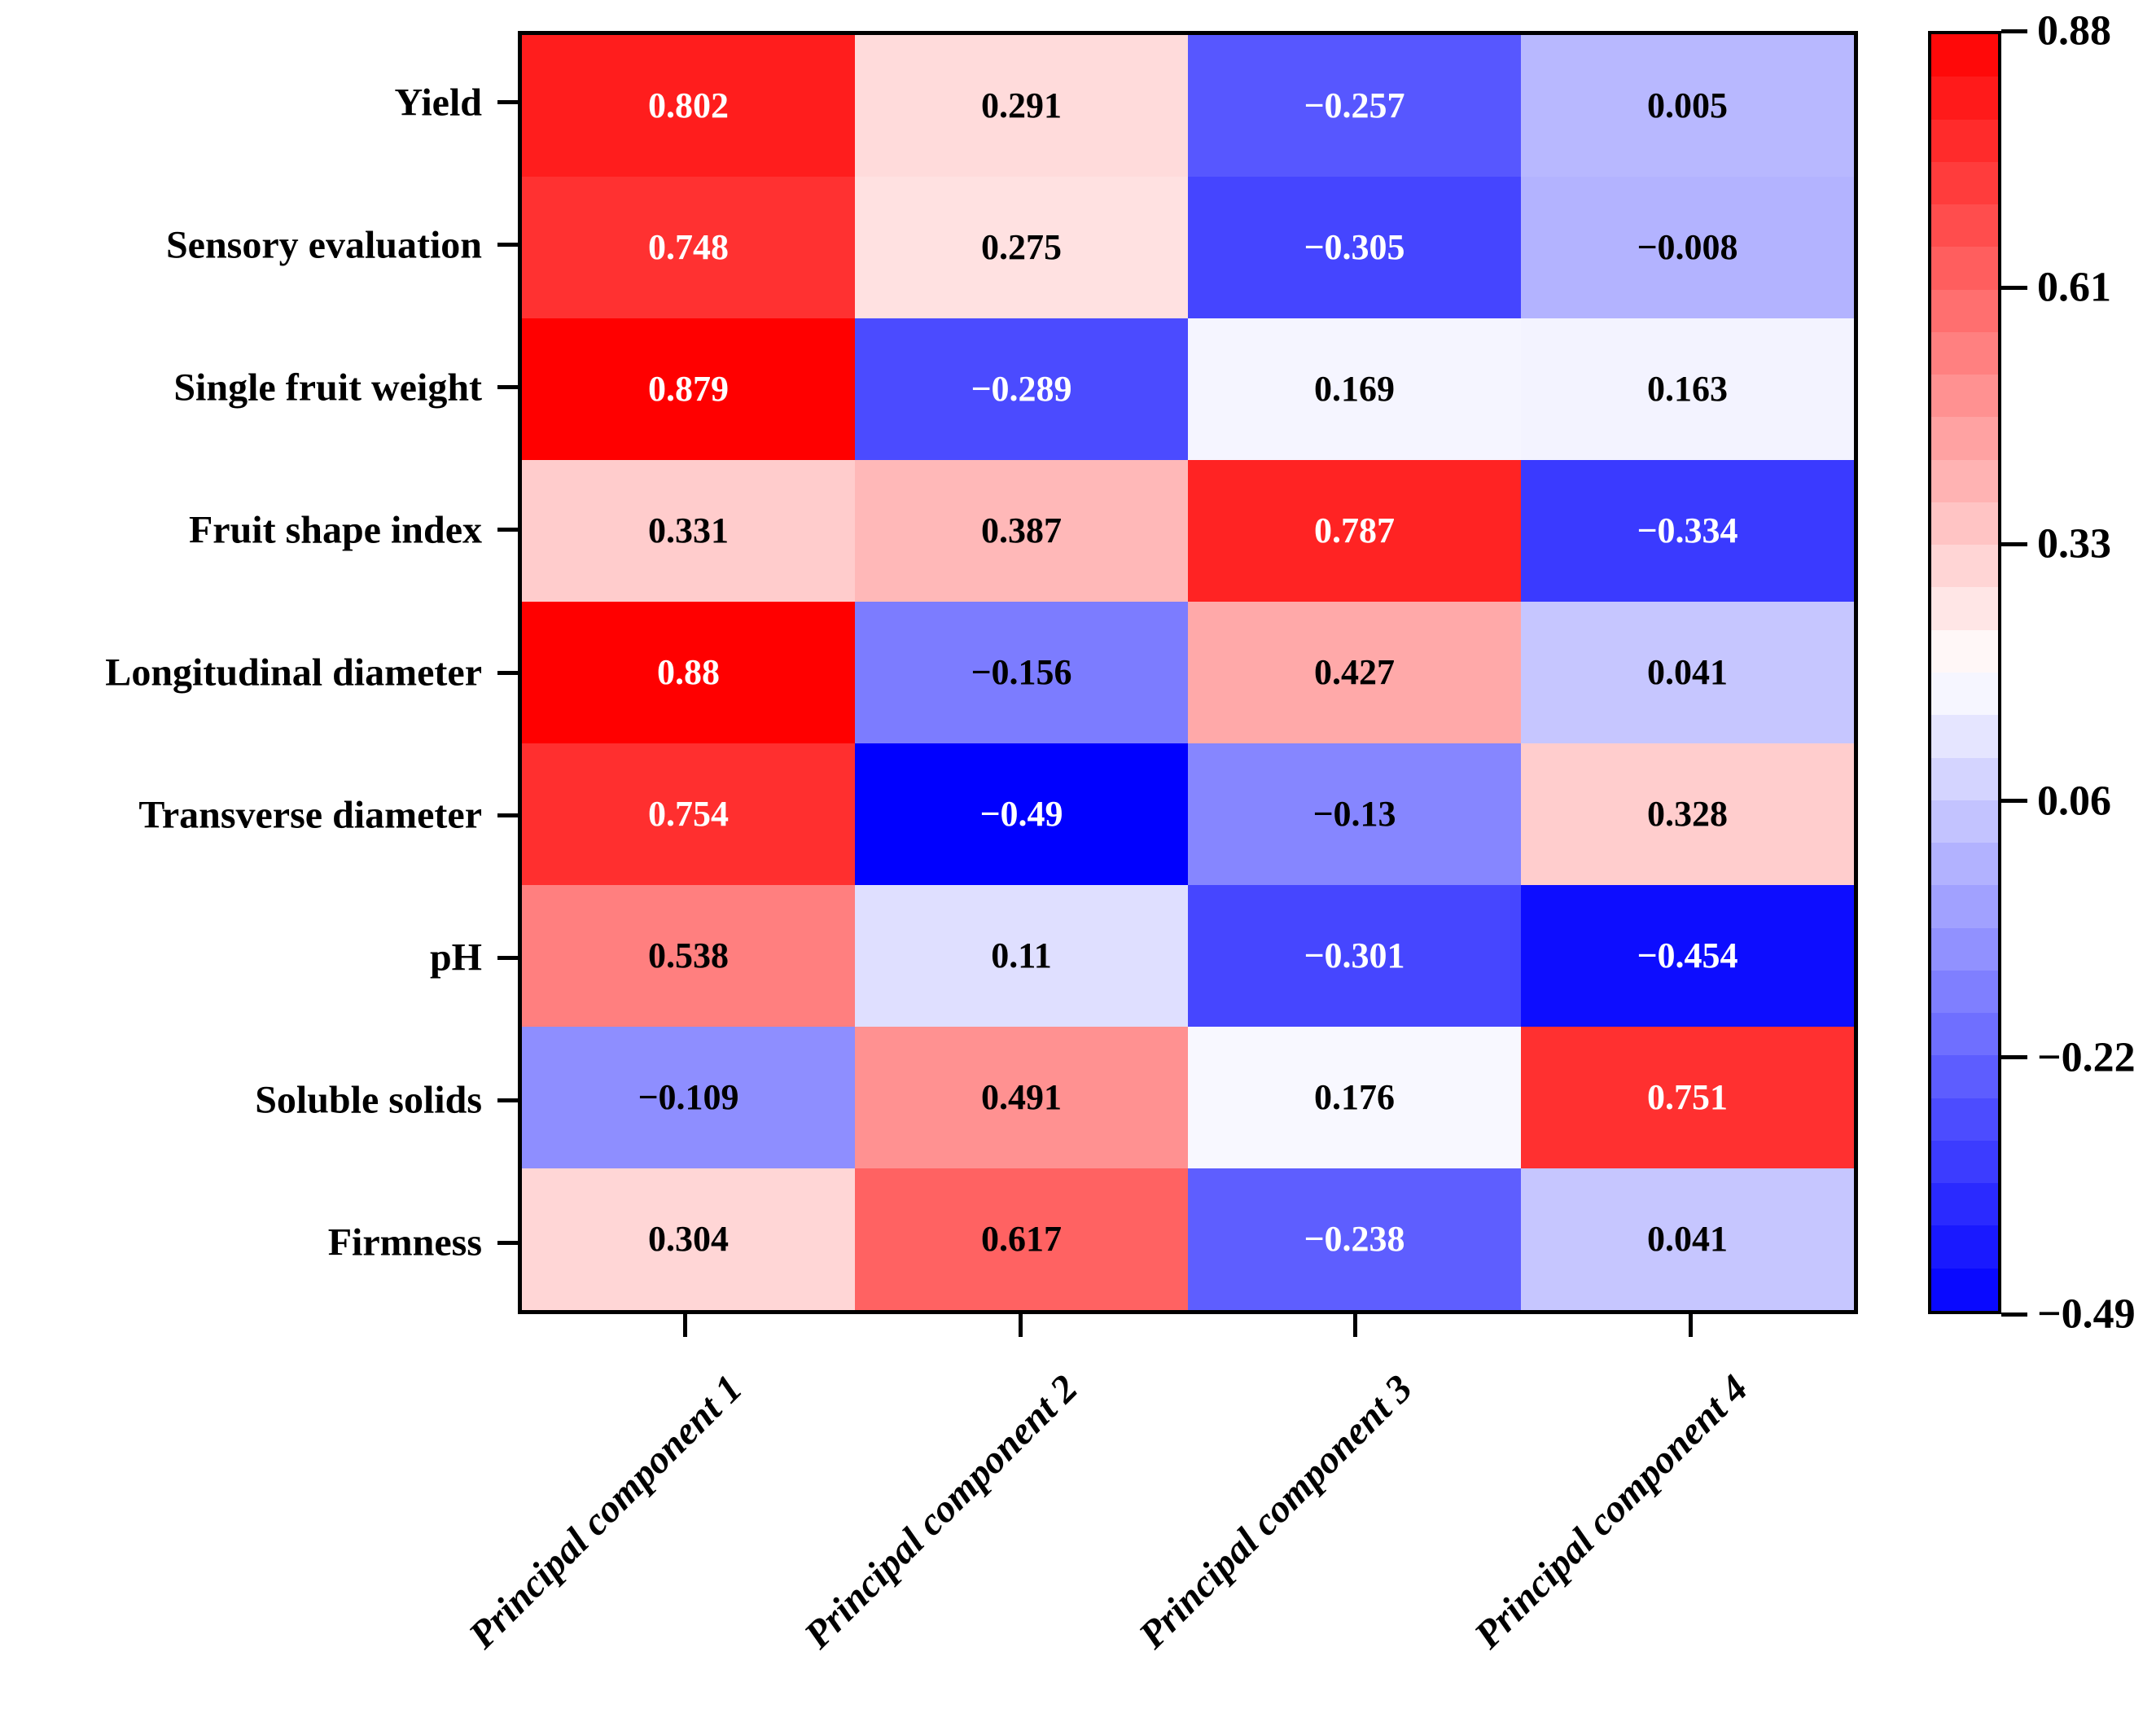 Image resolution: width=2156 pixels, height=1731 pixels. Describe the element at coordinates (324, 245) in the screenshot. I see `row-label: Sensory evaluation` at that location.